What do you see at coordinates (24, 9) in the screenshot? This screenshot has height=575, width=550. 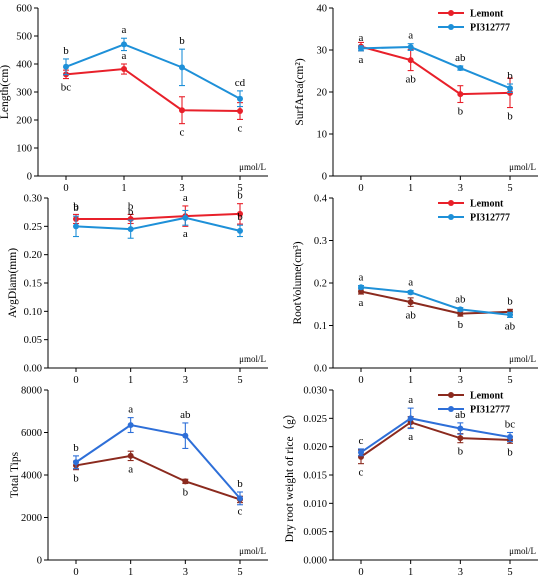 I see `y-tick-label: 600` at bounding box center [24, 9].